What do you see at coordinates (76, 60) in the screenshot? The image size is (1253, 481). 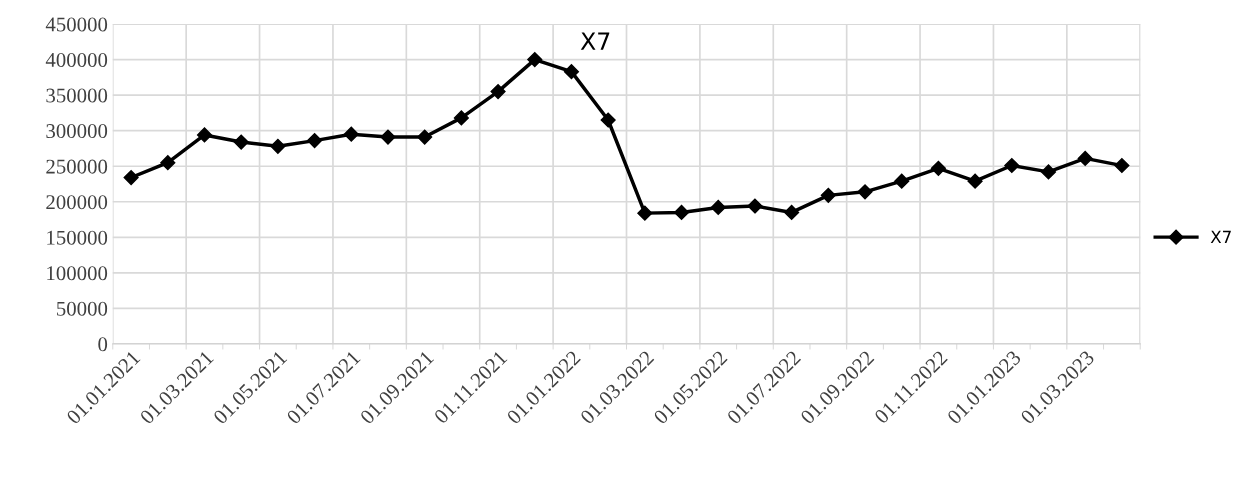 I see `y-tick-label: 400000` at bounding box center [76, 60].